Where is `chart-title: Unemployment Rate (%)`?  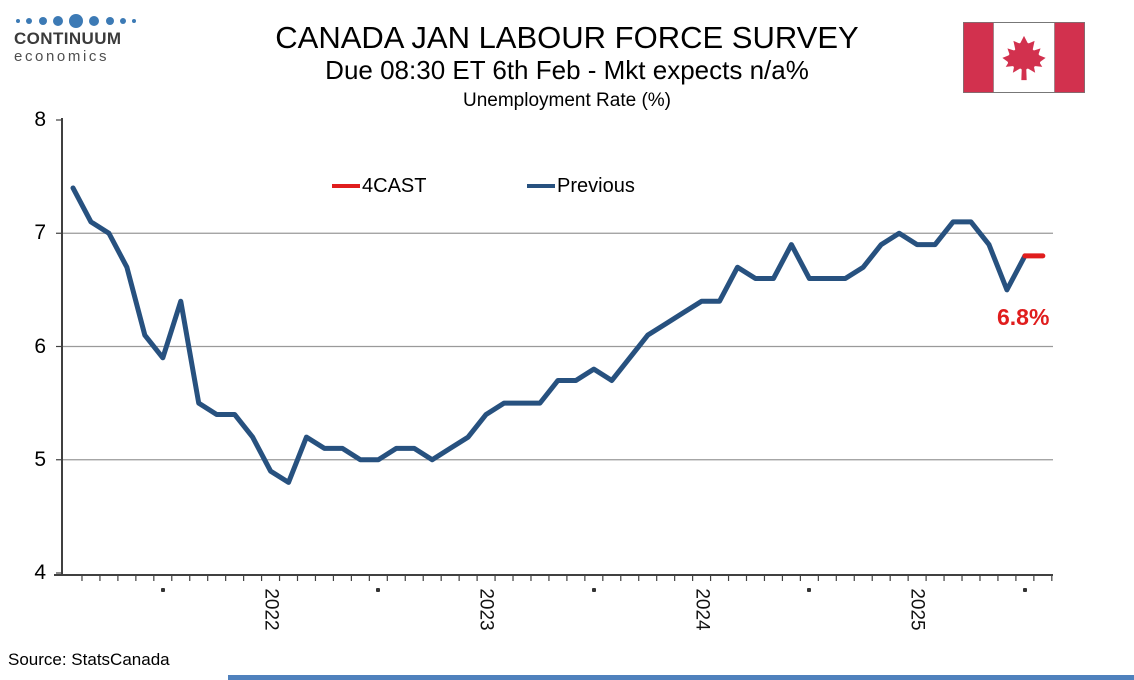 chart-title: Unemployment Rate (%) is located at coordinates (567, 100).